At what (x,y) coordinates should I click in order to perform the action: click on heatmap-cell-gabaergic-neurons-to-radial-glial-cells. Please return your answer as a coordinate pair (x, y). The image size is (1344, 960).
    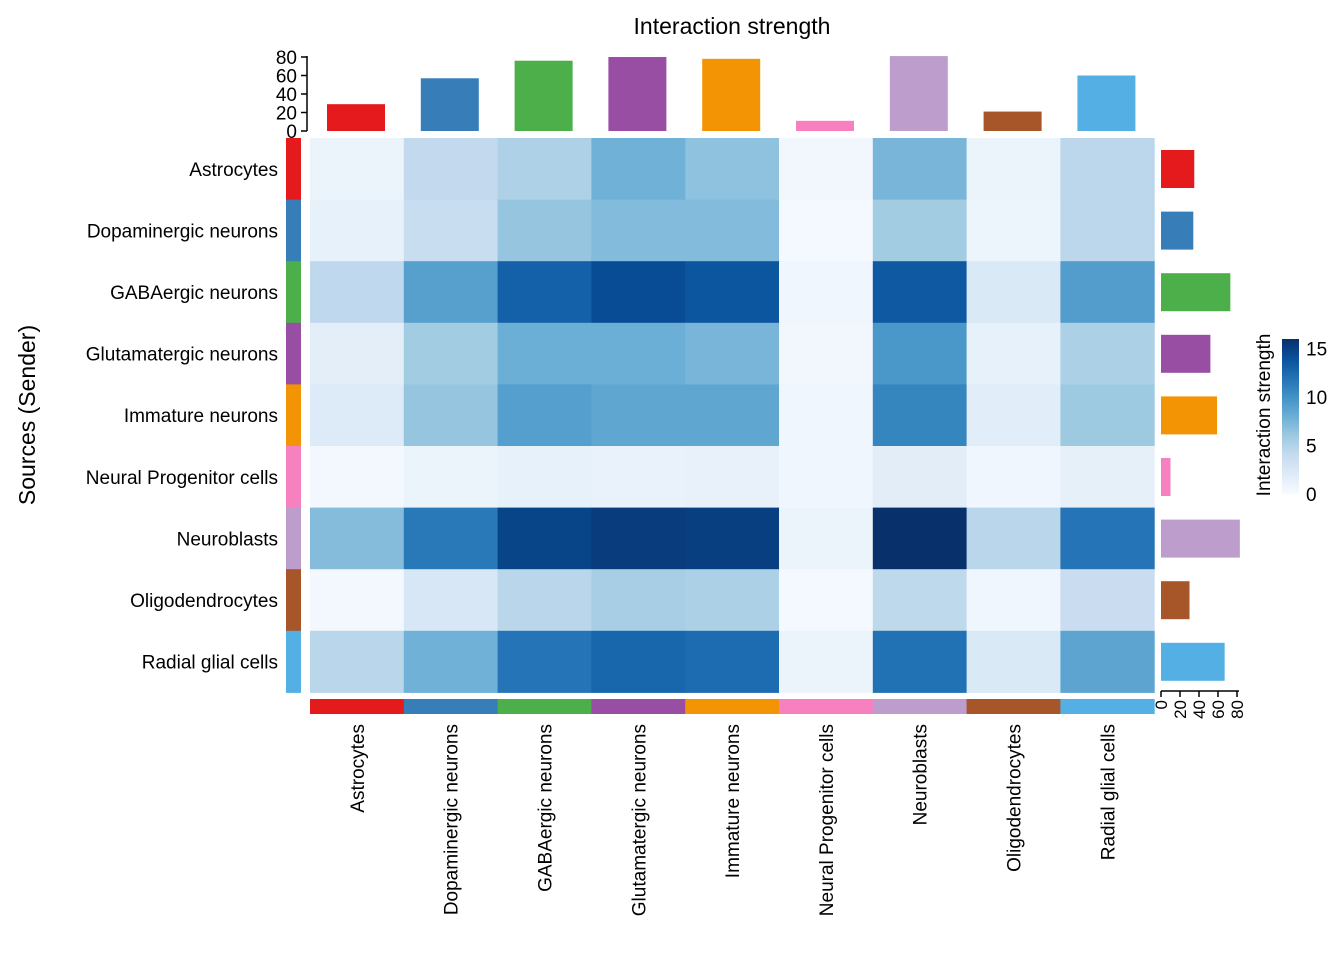
    Looking at the image, I should click on (1107, 292).